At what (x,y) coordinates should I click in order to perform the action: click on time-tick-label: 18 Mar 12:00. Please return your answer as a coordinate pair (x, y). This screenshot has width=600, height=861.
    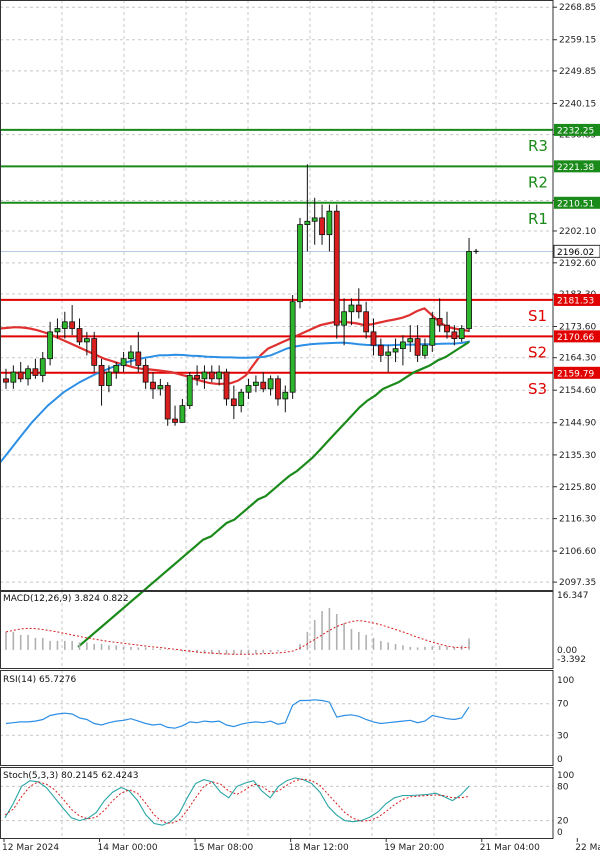
    Looking at the image, I should click on (319, 848).